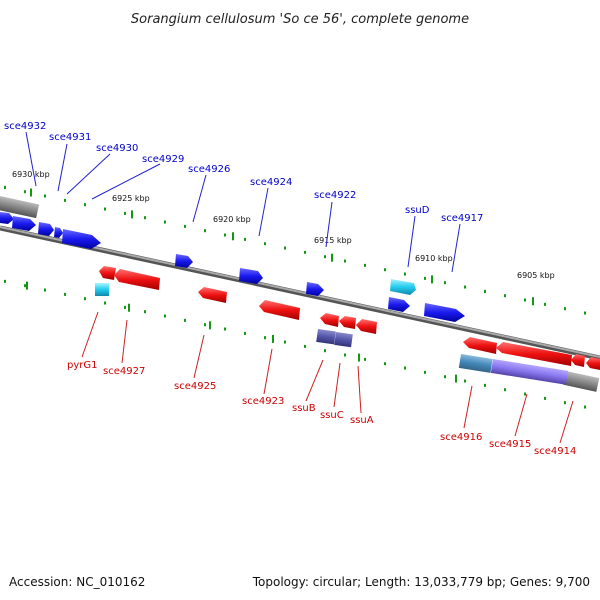 The image size is (600, 600). I want to click on scale-label-6915: 6915 kbp, so click(333, 240).